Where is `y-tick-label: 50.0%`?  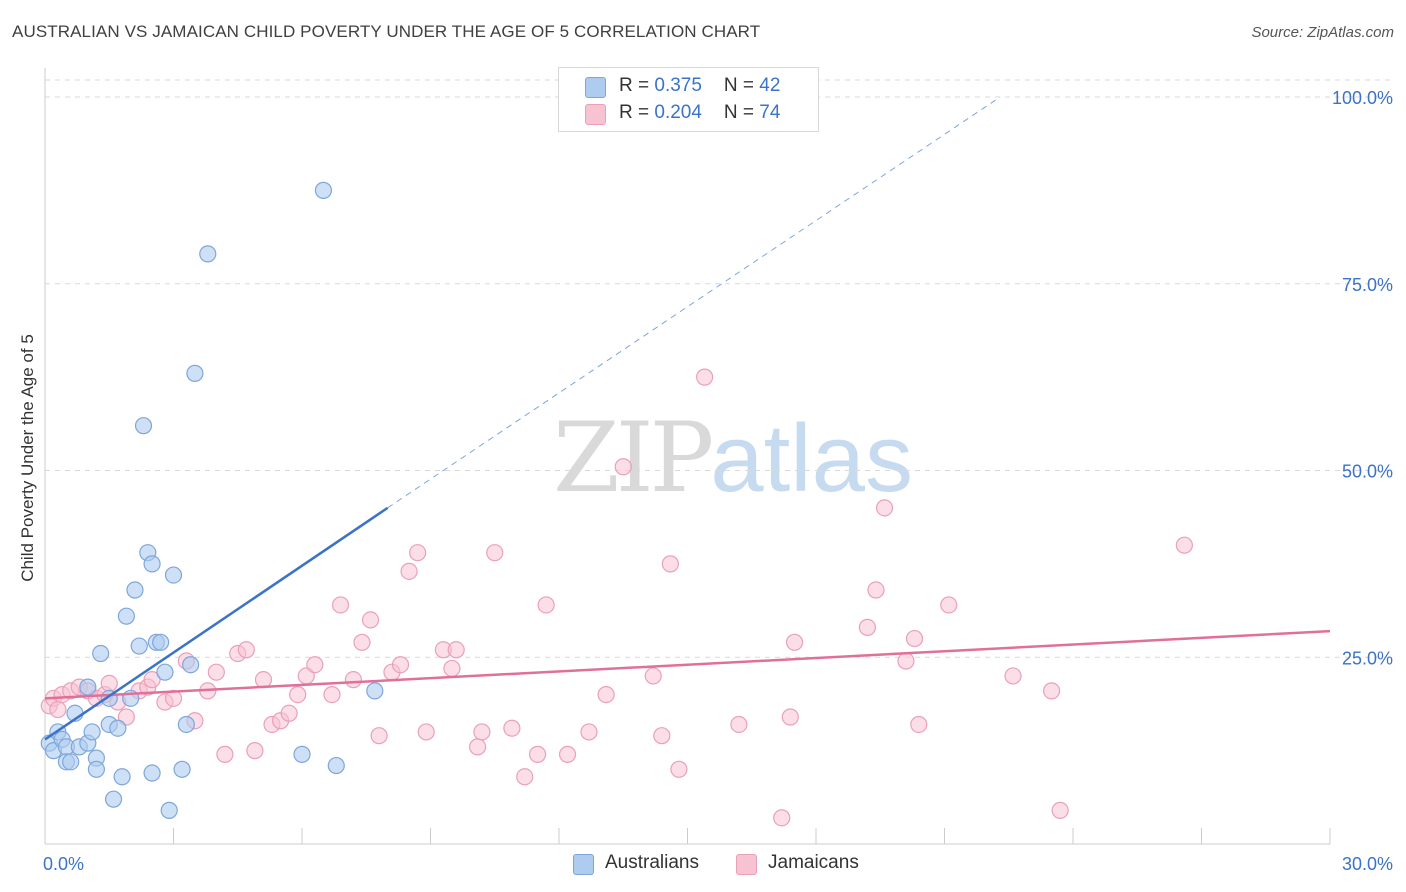 y-tick-label: 50.0% is located at coordinates (1367, 472).